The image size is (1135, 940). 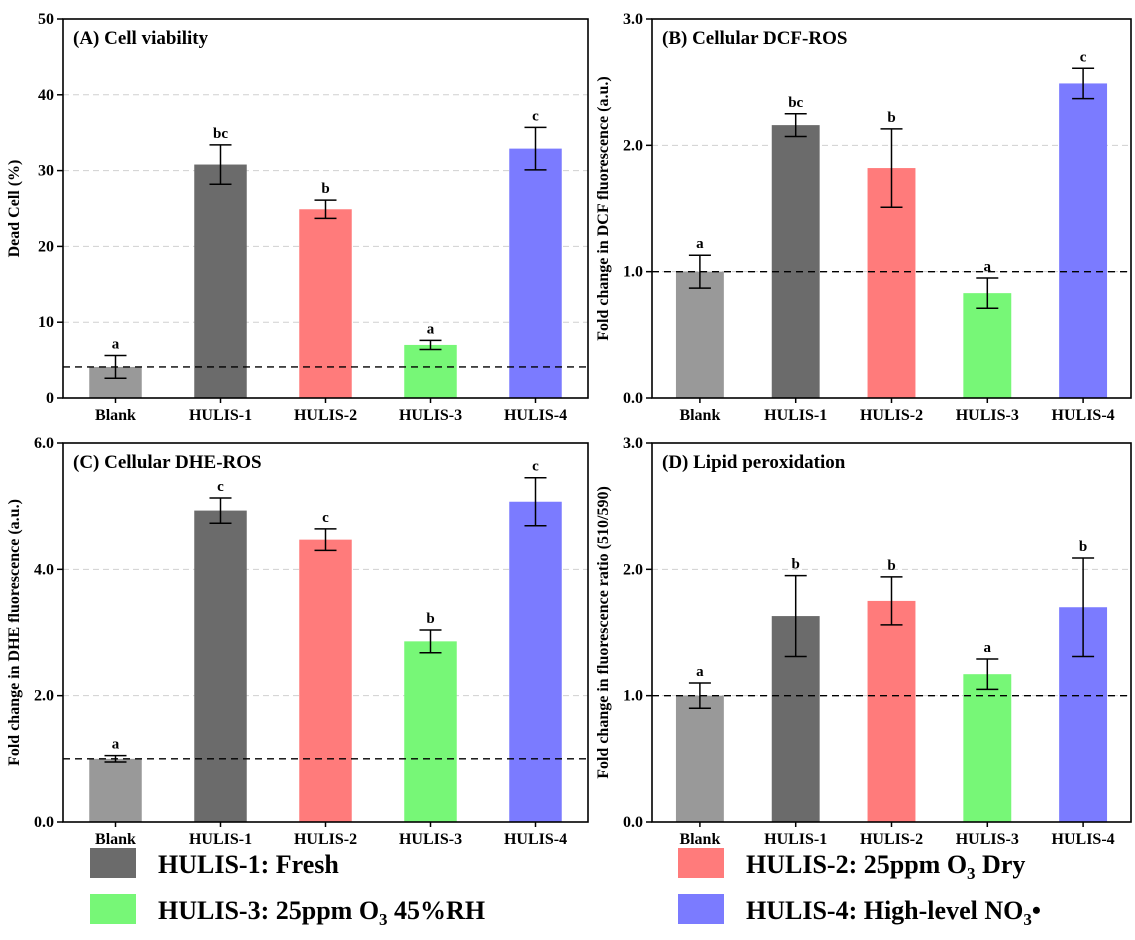 I want to click on y-axis-label: Dead Cell (%), so click(x=14, y=209).